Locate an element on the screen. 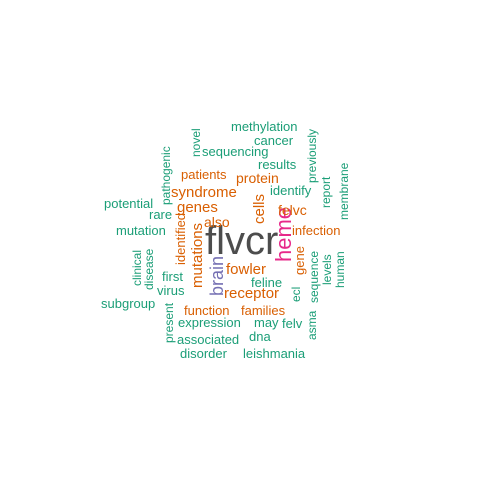 This screenshot has width=480, height=480. word-asma: asma is located at coordinates (312, 325).